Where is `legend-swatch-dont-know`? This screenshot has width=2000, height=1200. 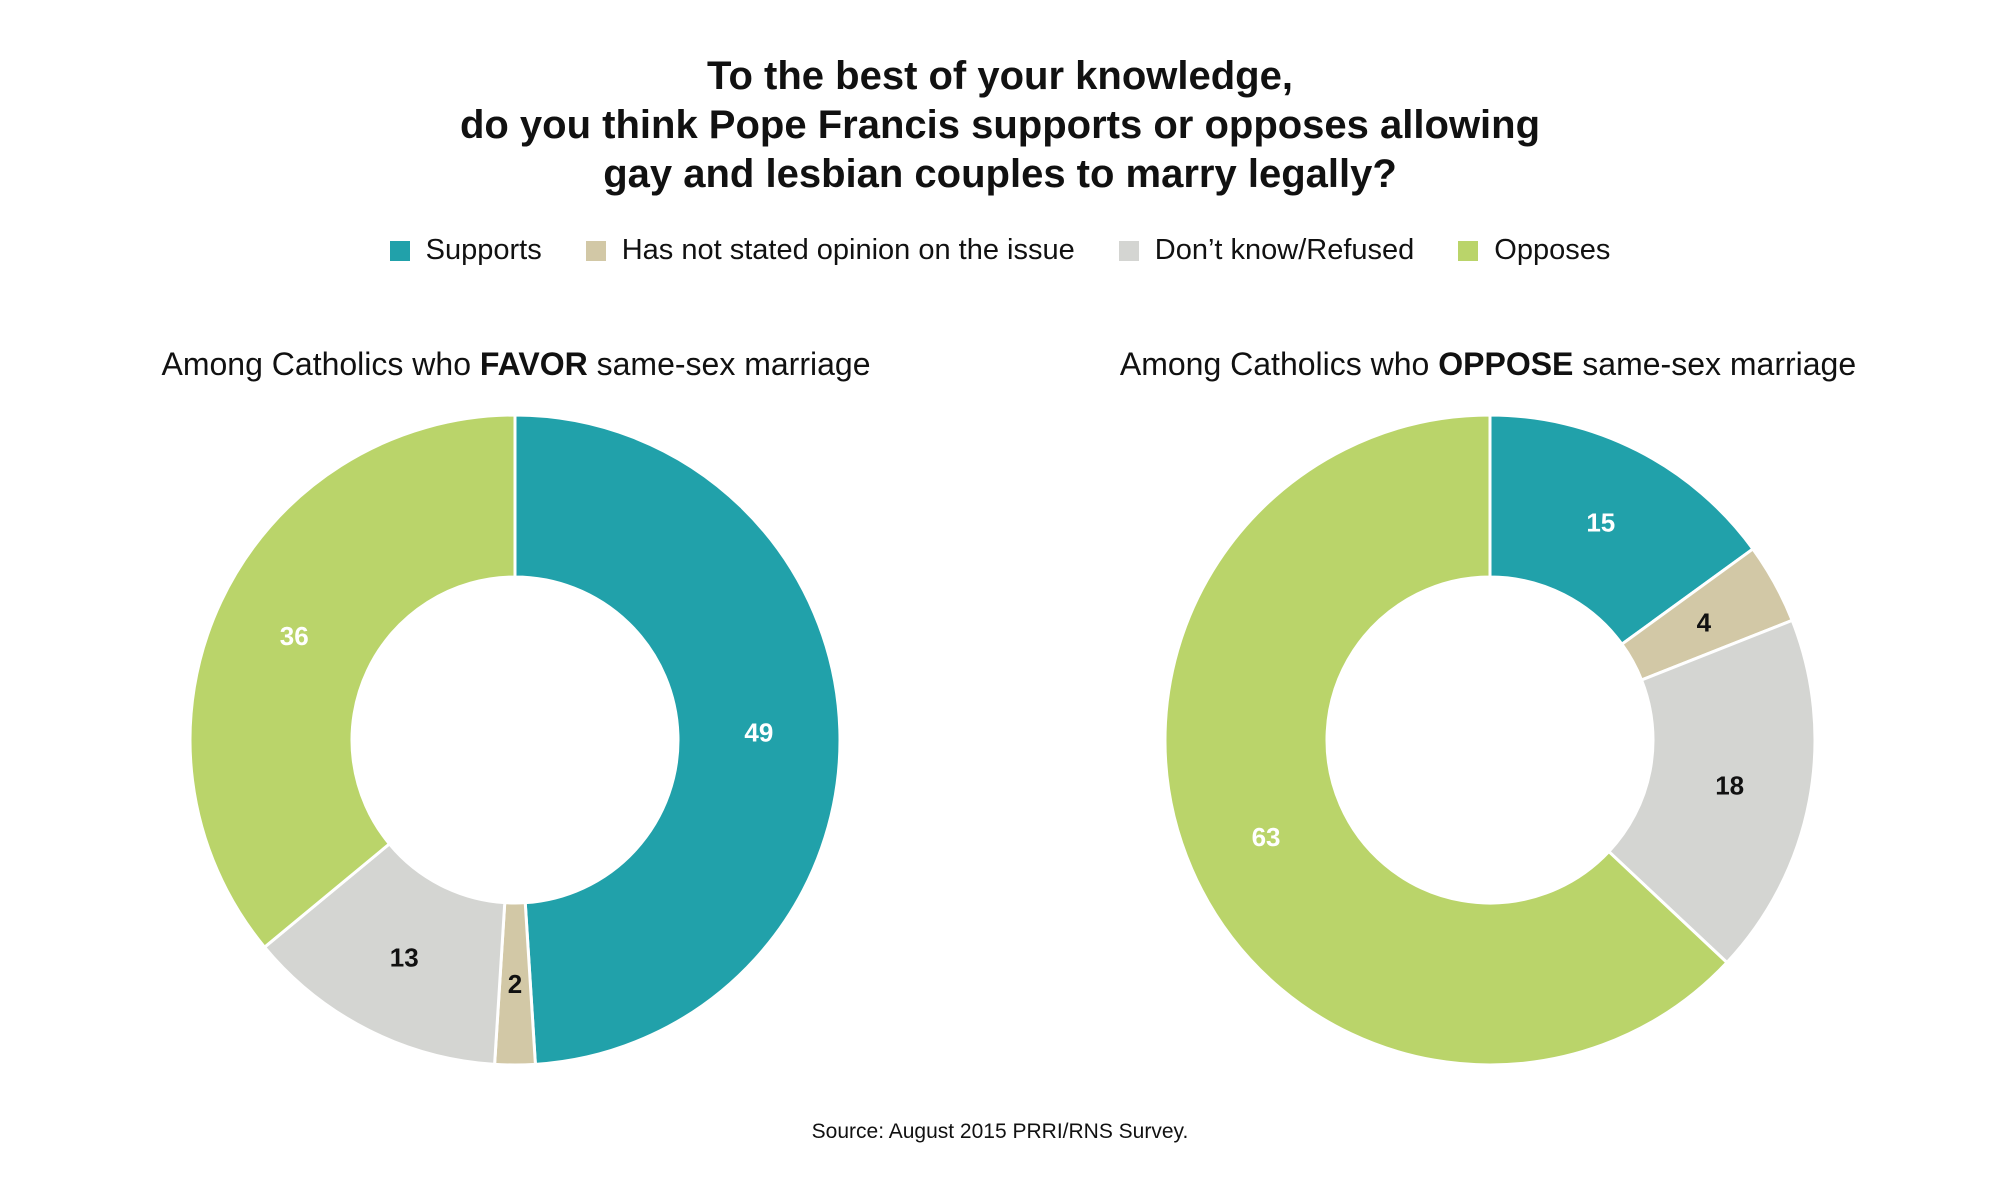
legend-swatch-dont-know is located at coordinates (1128, 250).